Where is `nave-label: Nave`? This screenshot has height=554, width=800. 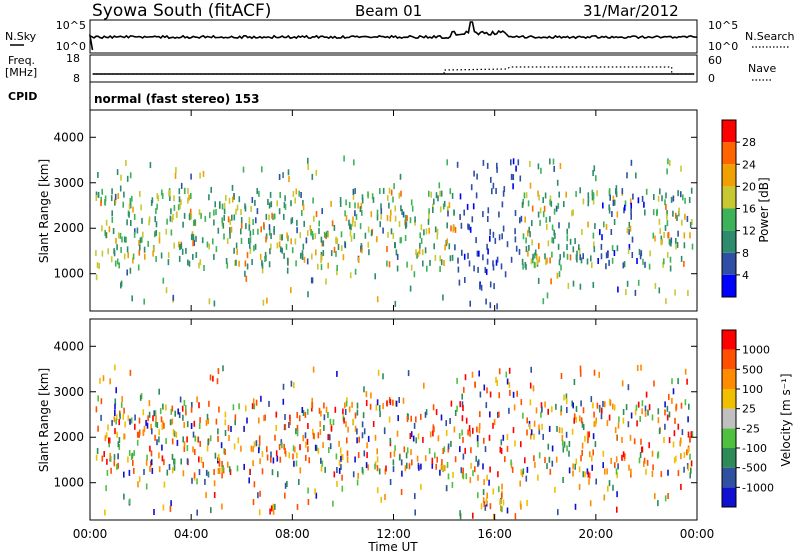 nave-label: Nave is located at coordinates (762, 68).